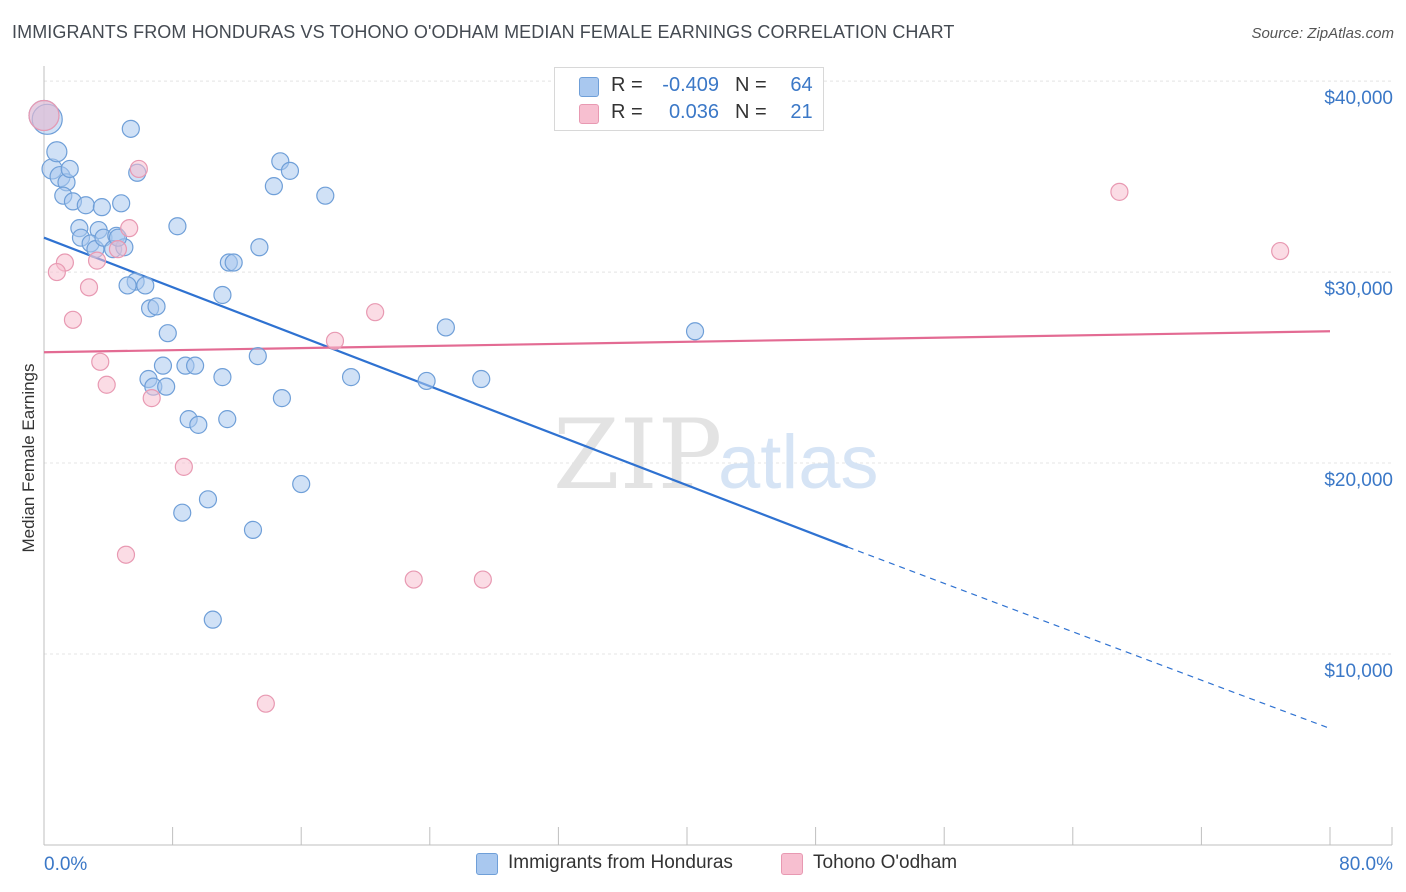 This screenshot has height=892, width=1406. Describe the element at coordinates (637, 455) in the screenshot. I see `watermark-zip: ZIP` at that location.